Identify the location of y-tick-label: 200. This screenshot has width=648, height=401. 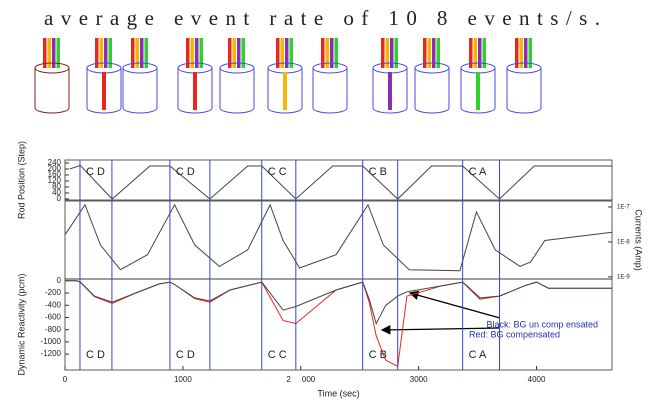
(55, 168).